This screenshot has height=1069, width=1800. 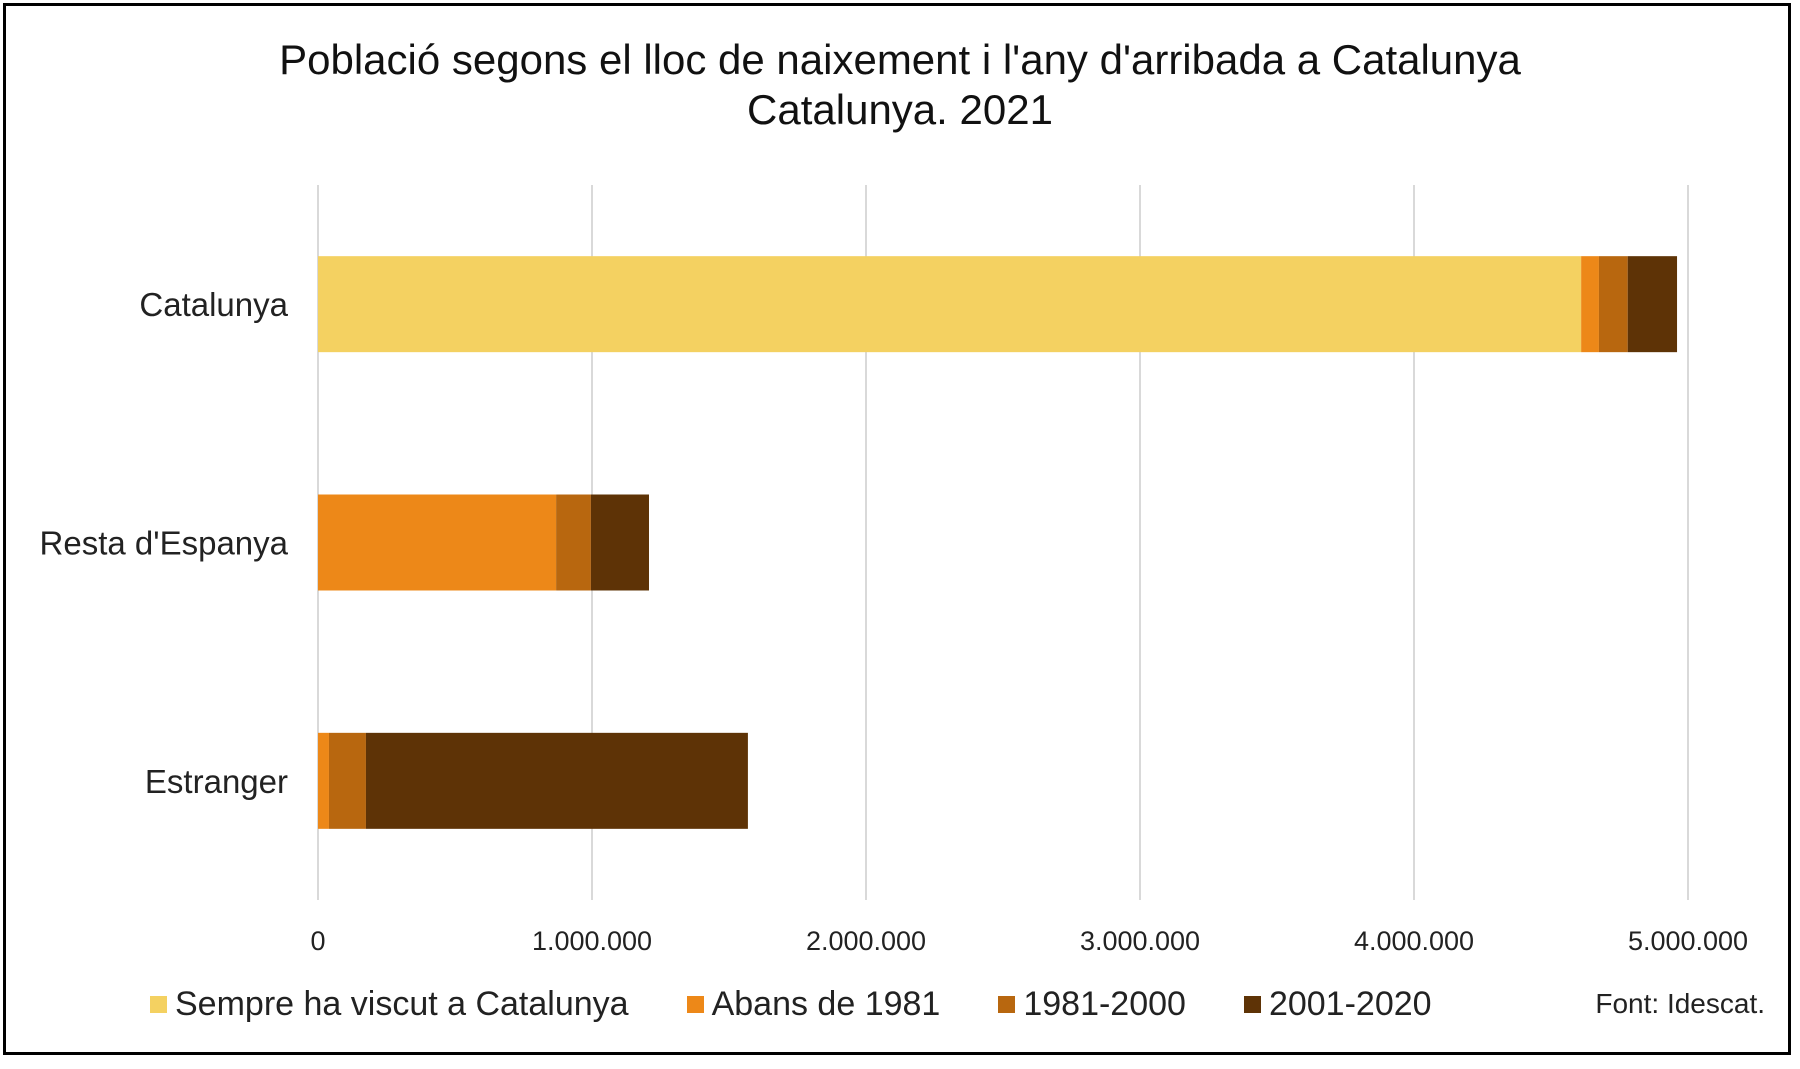 I want to click on chart-subtitle: Catalunya. 2021, so click(x=900, y=109).